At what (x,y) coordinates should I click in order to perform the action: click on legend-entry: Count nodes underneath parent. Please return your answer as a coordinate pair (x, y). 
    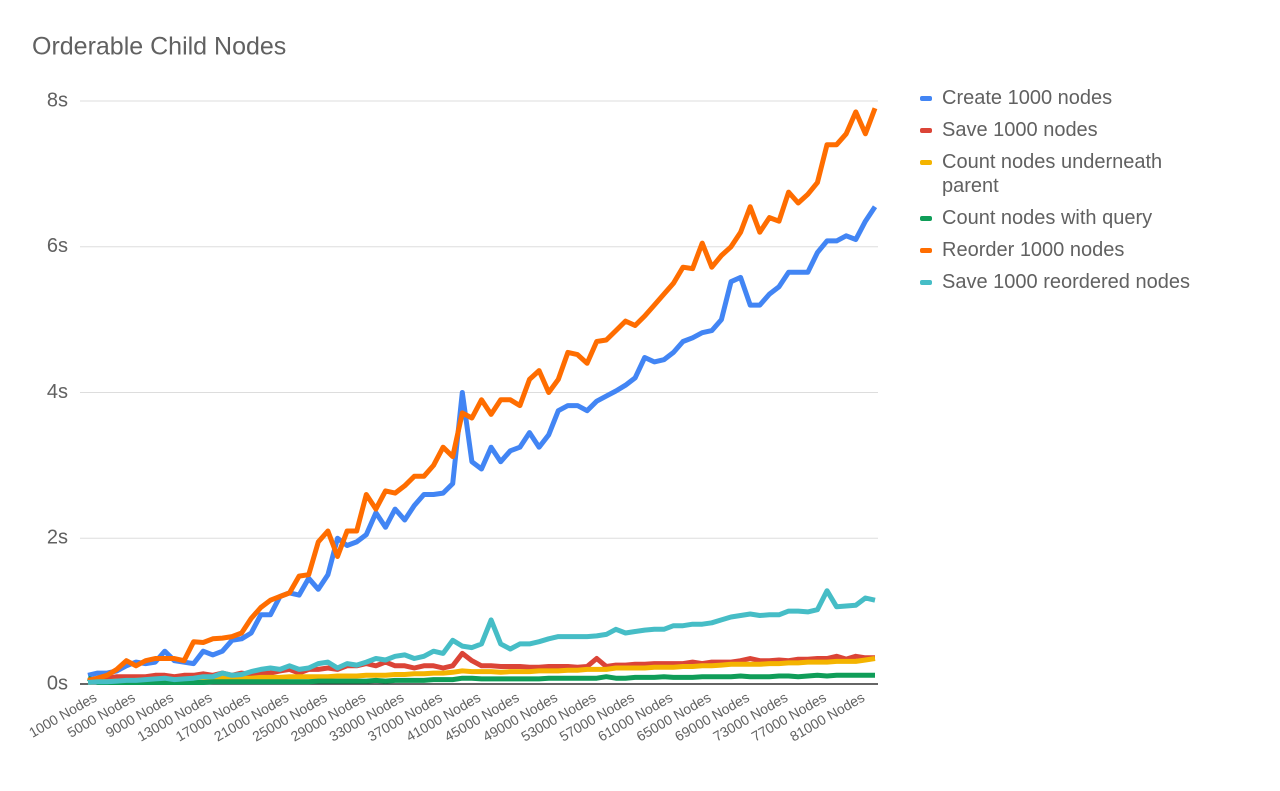
    Looking at the image, I should click on (1070, 174).